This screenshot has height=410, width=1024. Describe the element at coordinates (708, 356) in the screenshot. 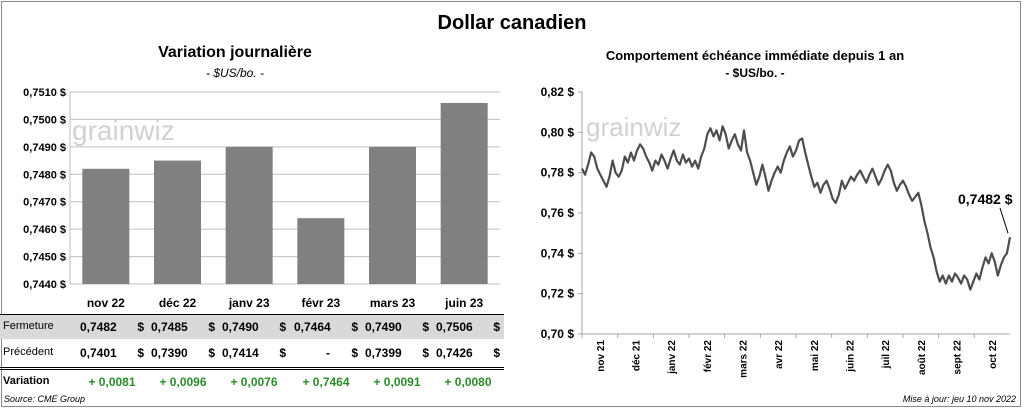

I see `x-tick-label: févr 22` at that location.